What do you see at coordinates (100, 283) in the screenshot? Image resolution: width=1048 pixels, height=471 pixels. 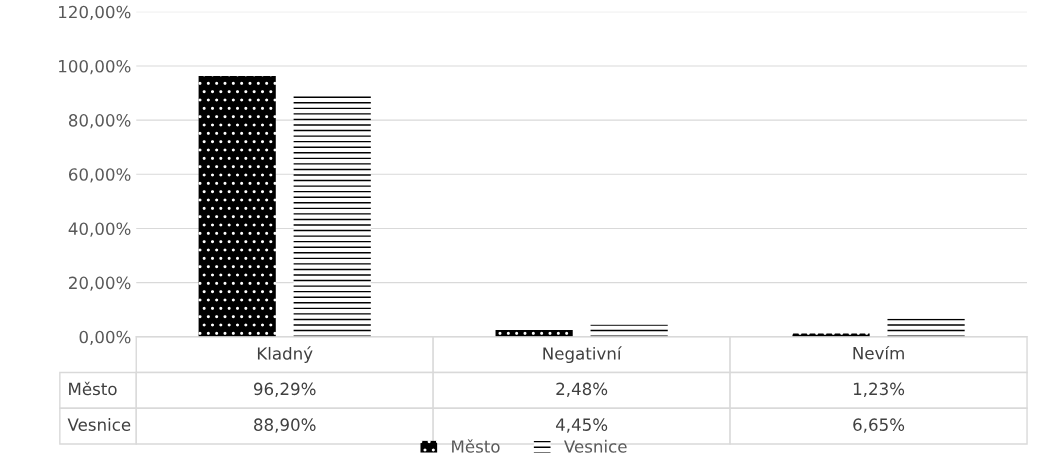 I see `y-tick-label: 20,00%` at bounding box center [100, 283].